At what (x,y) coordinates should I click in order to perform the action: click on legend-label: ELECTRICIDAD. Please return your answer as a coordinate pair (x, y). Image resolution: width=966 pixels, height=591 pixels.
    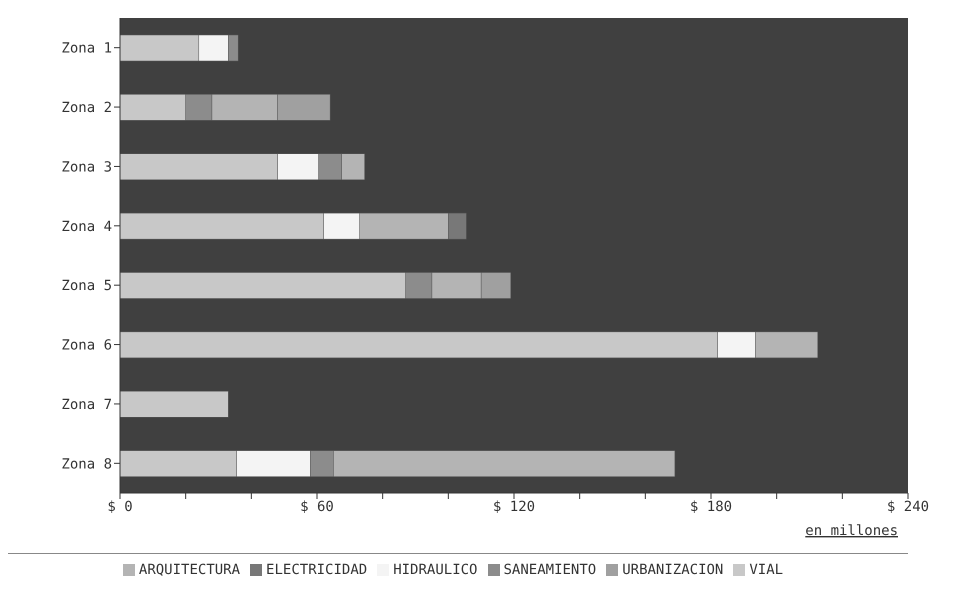
    Looking at the image, I should click on (317, 570).